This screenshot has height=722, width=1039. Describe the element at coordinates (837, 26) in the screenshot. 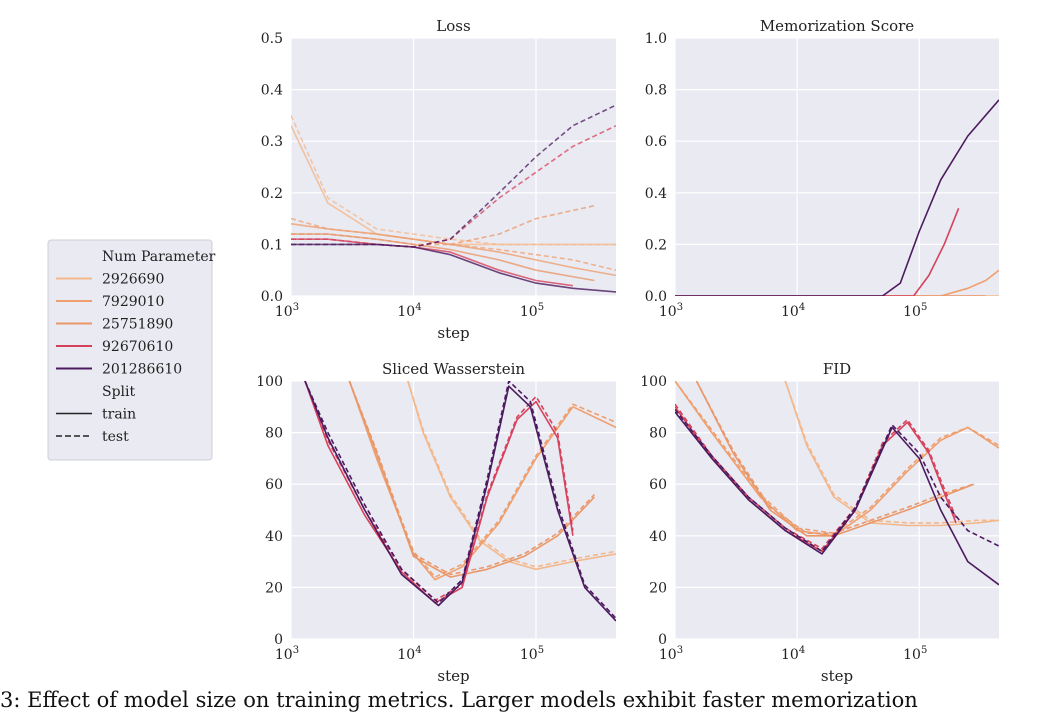

I see `panel-title: Memorization Score` at that location.